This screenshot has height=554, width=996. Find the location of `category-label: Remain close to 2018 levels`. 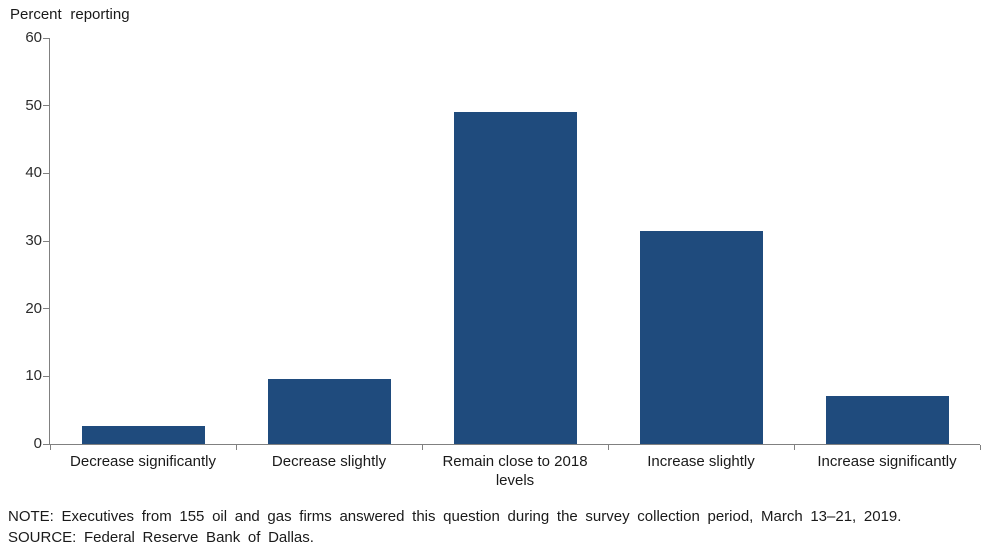

category-label: Remain close to 2018 levels is located at coordinates (515, 471).